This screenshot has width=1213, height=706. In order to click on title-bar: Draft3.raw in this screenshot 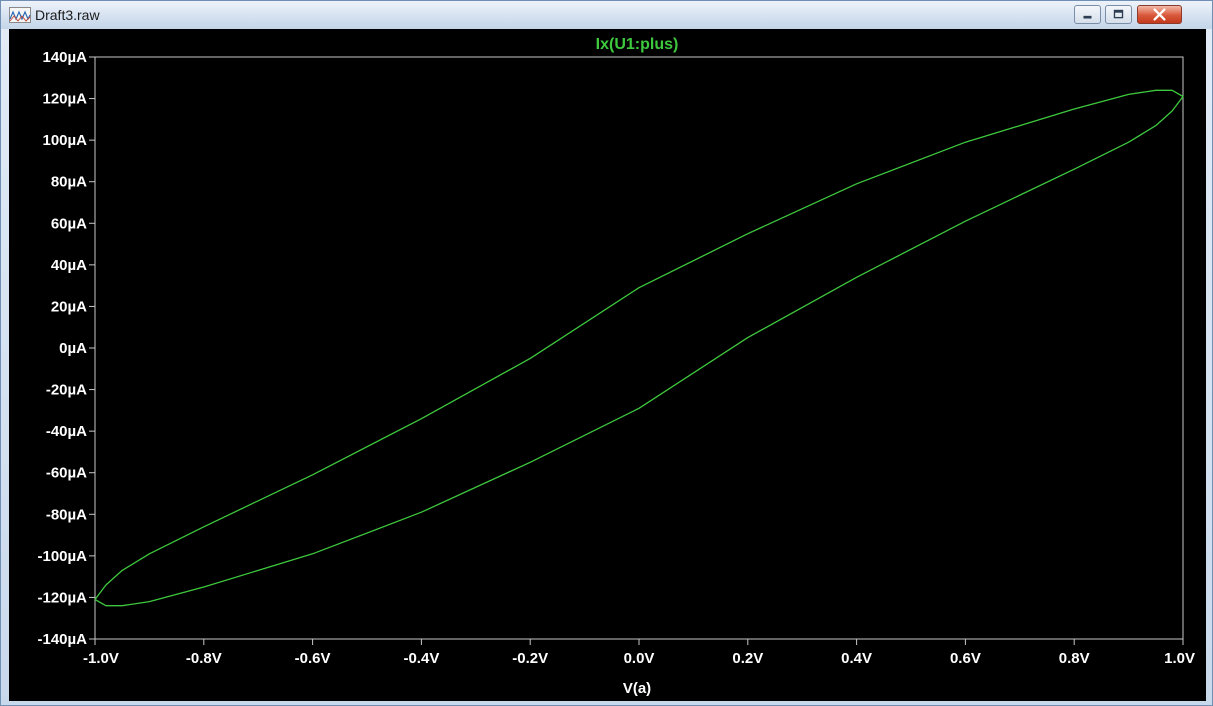, I will do `click(606, 15)`.